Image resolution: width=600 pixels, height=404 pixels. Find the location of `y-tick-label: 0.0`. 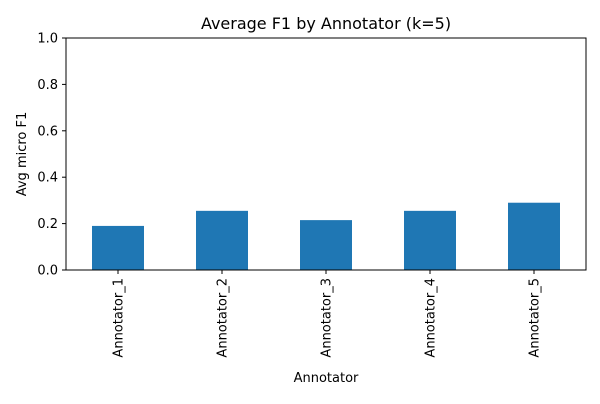

y-tick-label: 0.0 is located at coordinates (47, 271).